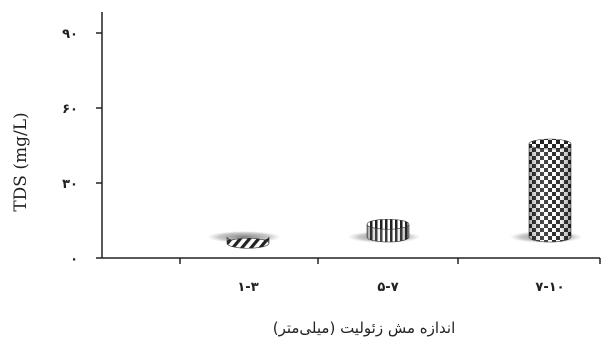  Describe the element at coordinates (549, 287) in the screenshot. I see `x-tick-label: ۷-۱۰` at that location.